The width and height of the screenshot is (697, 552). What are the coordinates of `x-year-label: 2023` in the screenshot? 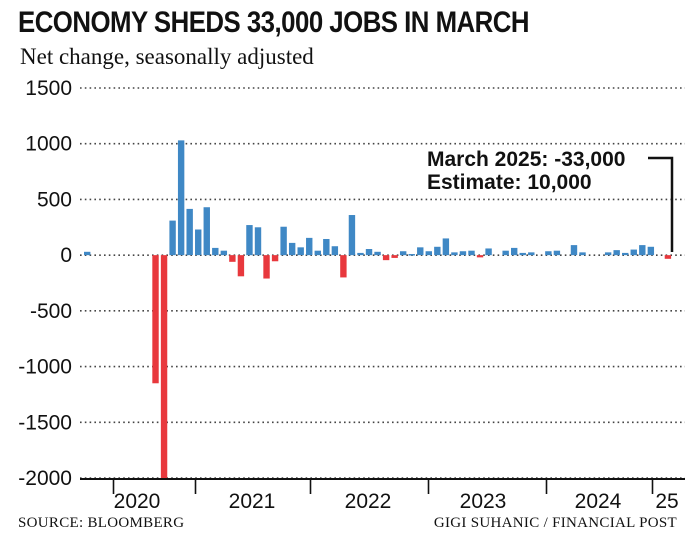 It's located at (483, 501).